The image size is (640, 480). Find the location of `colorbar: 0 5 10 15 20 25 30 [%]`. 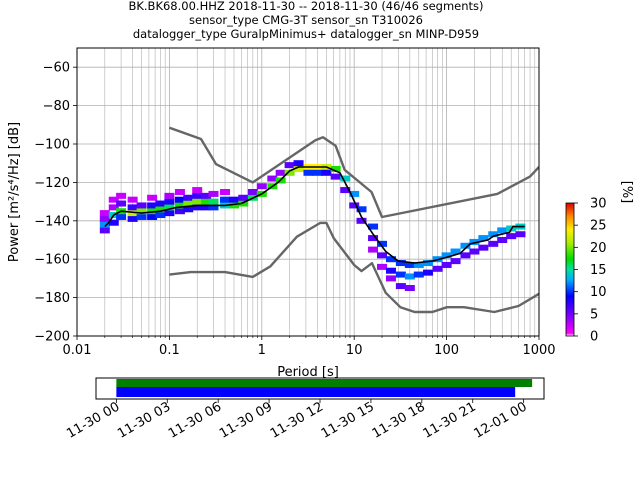

colorbar: 0 5 10 15 20 25 30 [%] is located at coordinates (599, 263).